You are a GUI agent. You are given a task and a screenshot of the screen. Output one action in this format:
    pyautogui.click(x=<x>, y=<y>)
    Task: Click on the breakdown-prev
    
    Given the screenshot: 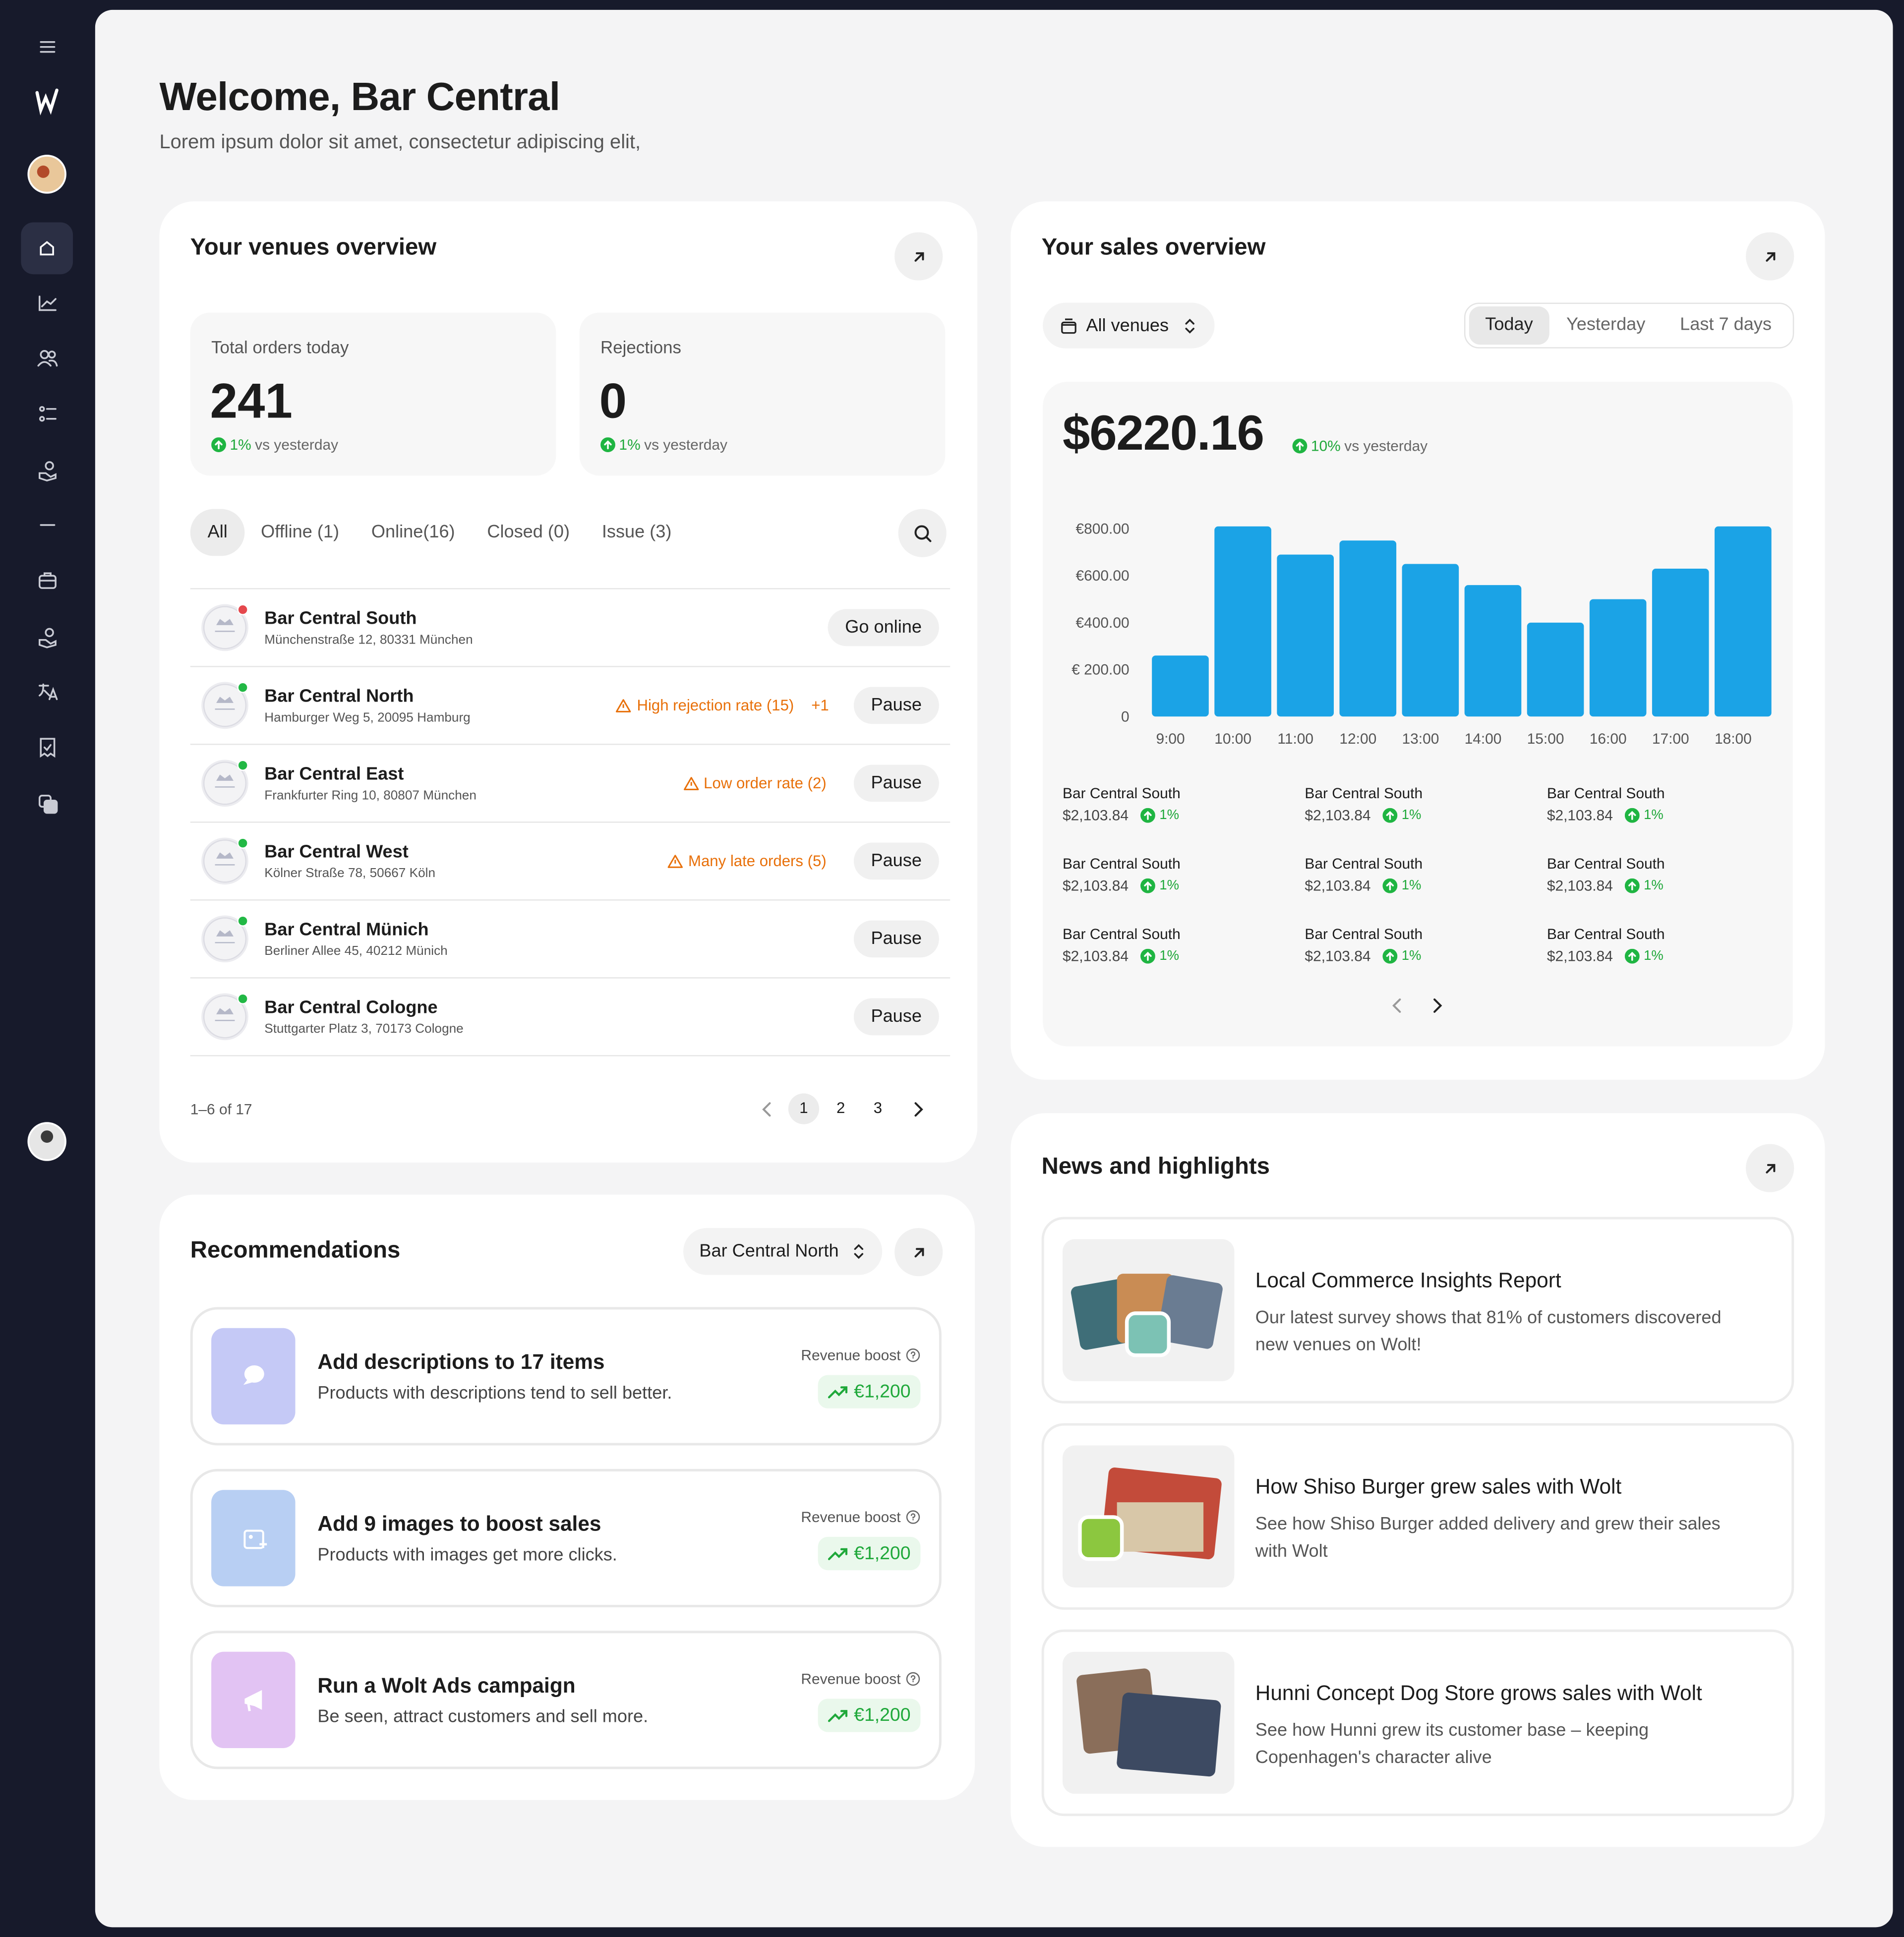 What is the action you would take?
    pyautogui.click(x=1397, y=1005)
    